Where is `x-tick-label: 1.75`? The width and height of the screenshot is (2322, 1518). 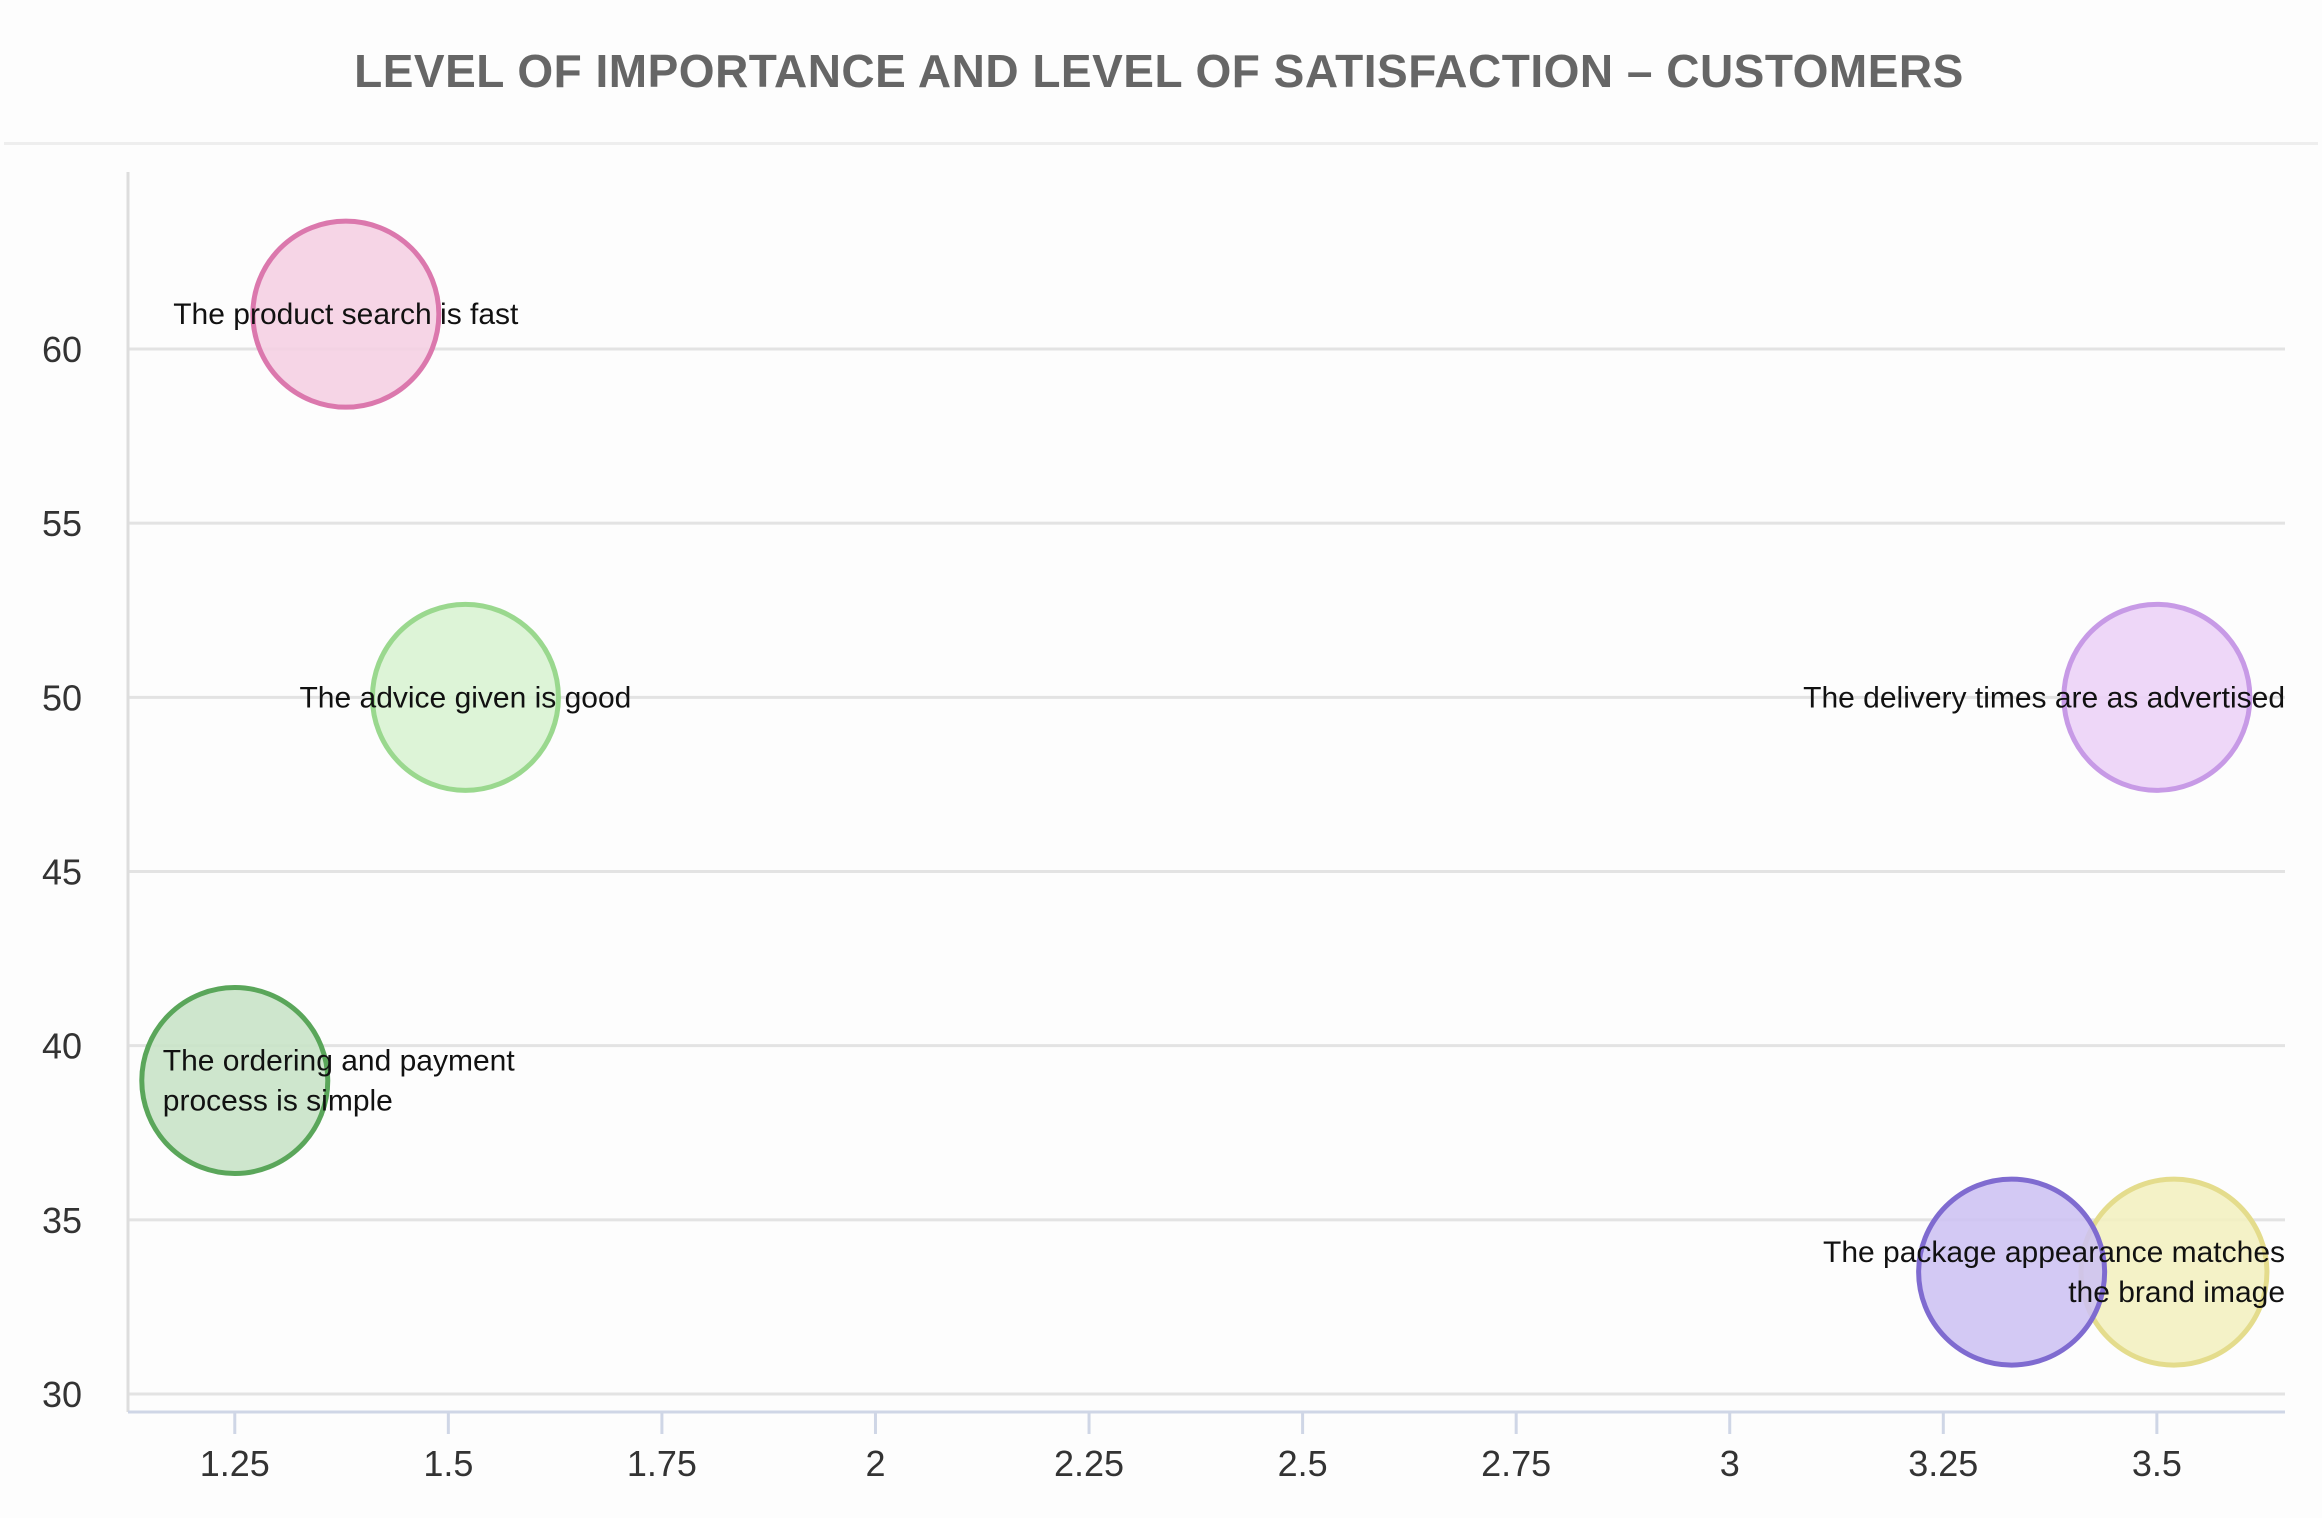
x-tick-label: 1.75 is located at coordinates (662, 1463).